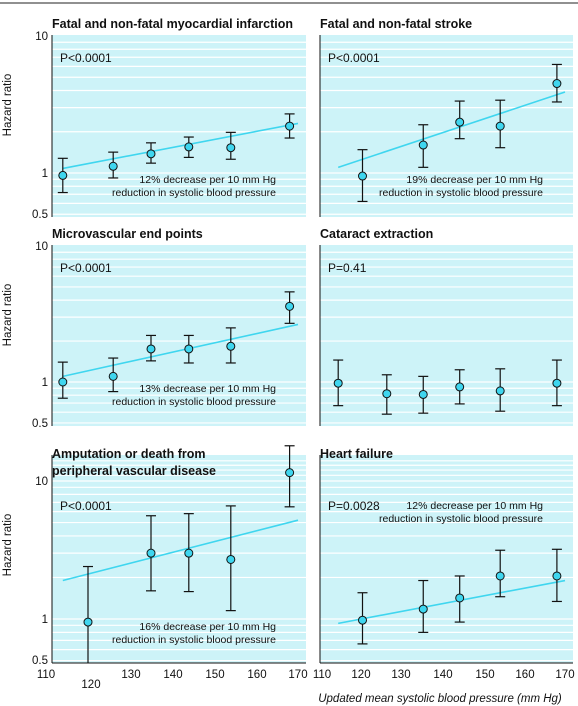 The width and height of the screenshot is (578, 706). I want to click on ytick-row3-1: 1, so click(45, 620).